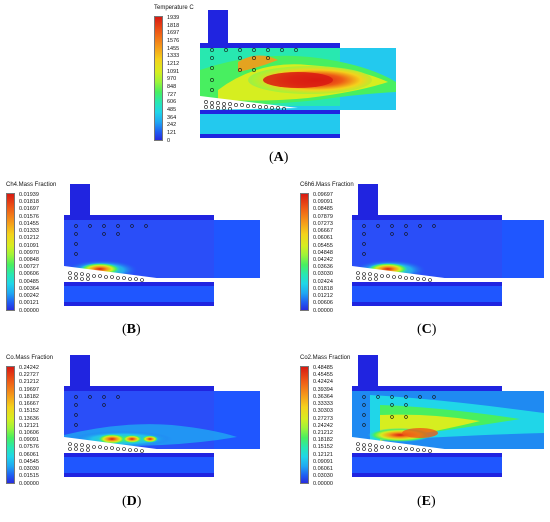 The height and width of the screenshot is (522, 550). I want to click on furnace-contour-ch4, so click(162, 245).